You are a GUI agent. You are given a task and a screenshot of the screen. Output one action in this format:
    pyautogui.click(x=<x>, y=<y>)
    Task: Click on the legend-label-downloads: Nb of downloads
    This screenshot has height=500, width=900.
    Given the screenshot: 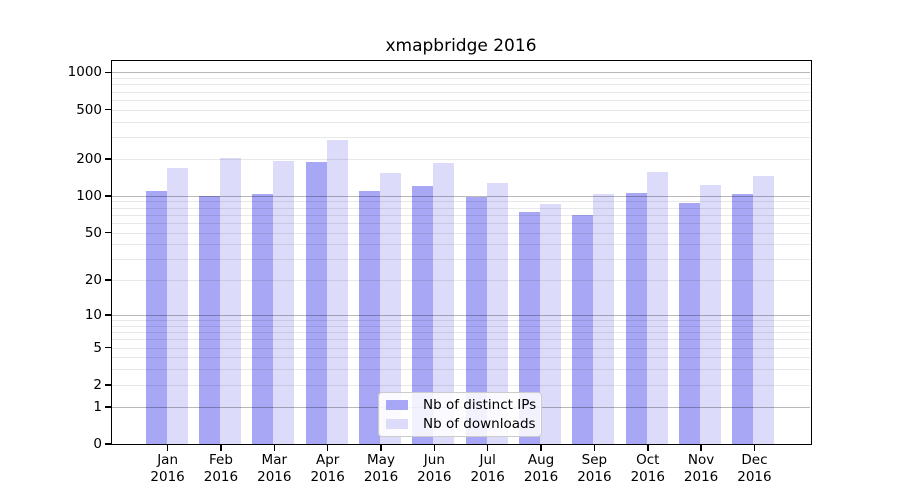 What is the action you would take?
    pyautogui.click(x=479, y=423)
    